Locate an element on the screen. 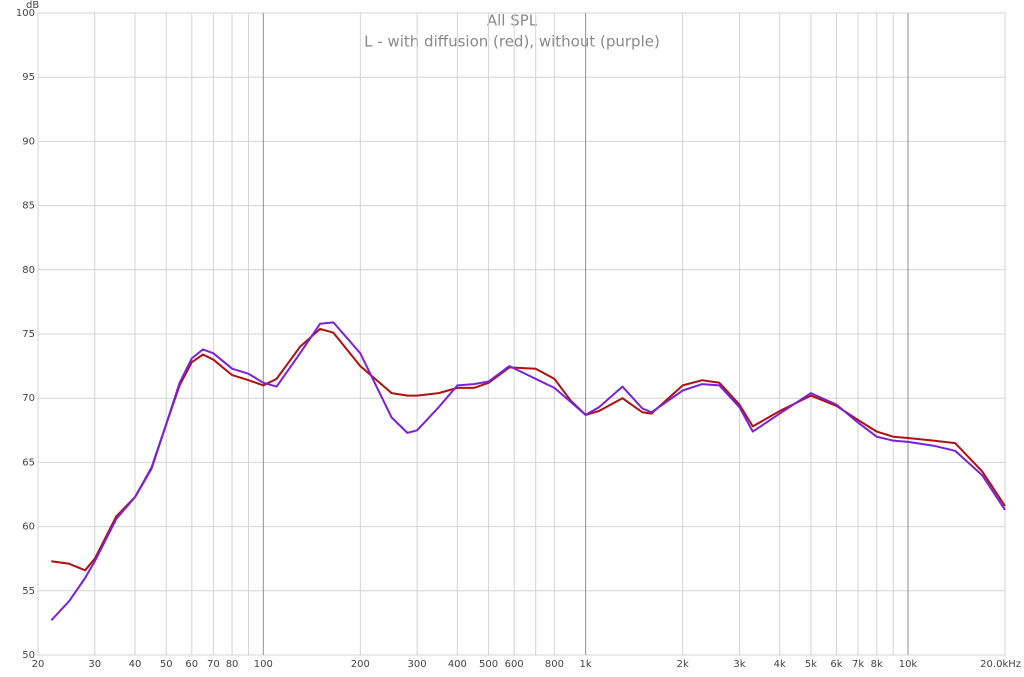  y-tick-label: 70 is located at coordinates (28, 398).